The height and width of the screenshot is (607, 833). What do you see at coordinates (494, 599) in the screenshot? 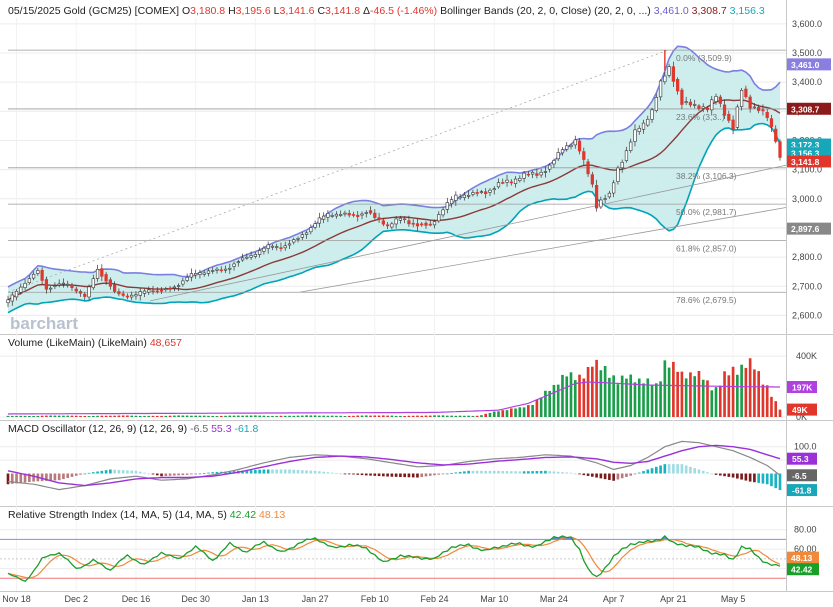
I see `x-tick-label: Mar 10` at bounding box center [494, 599].